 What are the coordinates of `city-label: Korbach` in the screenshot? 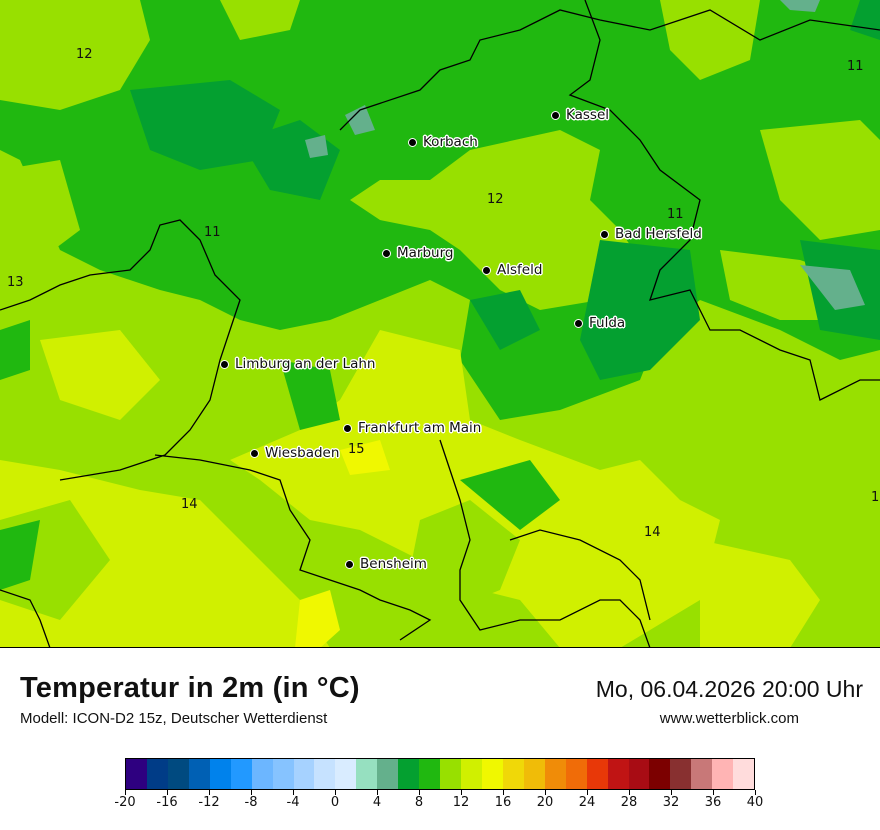 It's located at (450, 142).